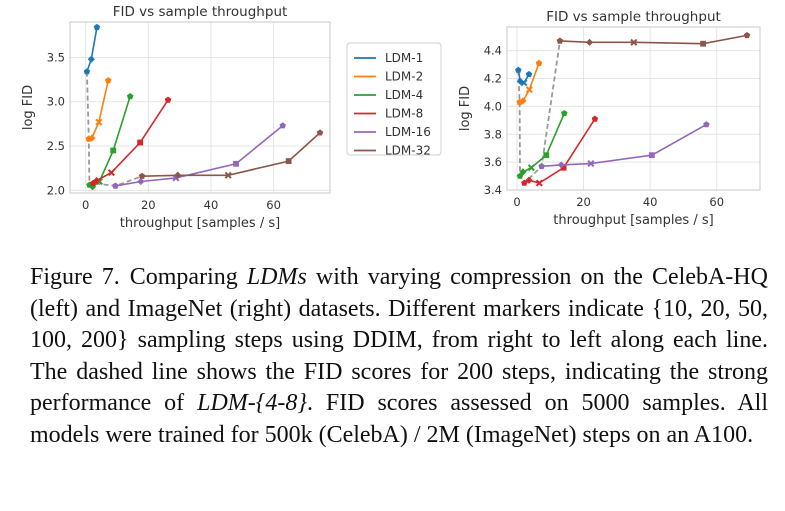 This screenshot has width=785, height=511. What do you see at coordinates (404, 58) in the screenshot?
I see `legend-label-ldm-1: LDM-1` at bounding box center [404, 58].